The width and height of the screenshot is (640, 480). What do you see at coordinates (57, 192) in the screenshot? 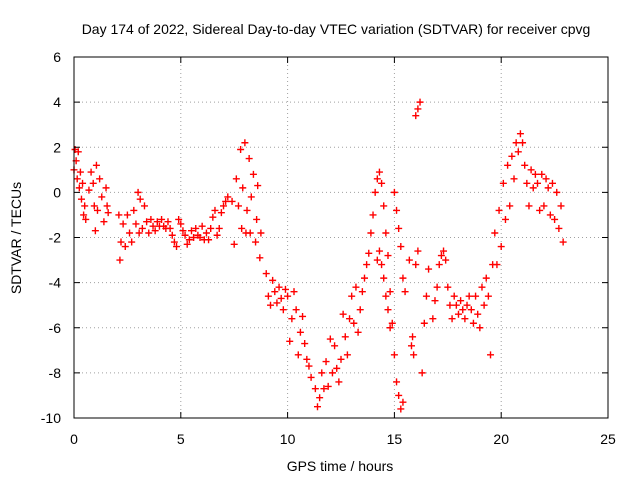
I see `y-tick-label: 0` at bounding box center [57, 192].